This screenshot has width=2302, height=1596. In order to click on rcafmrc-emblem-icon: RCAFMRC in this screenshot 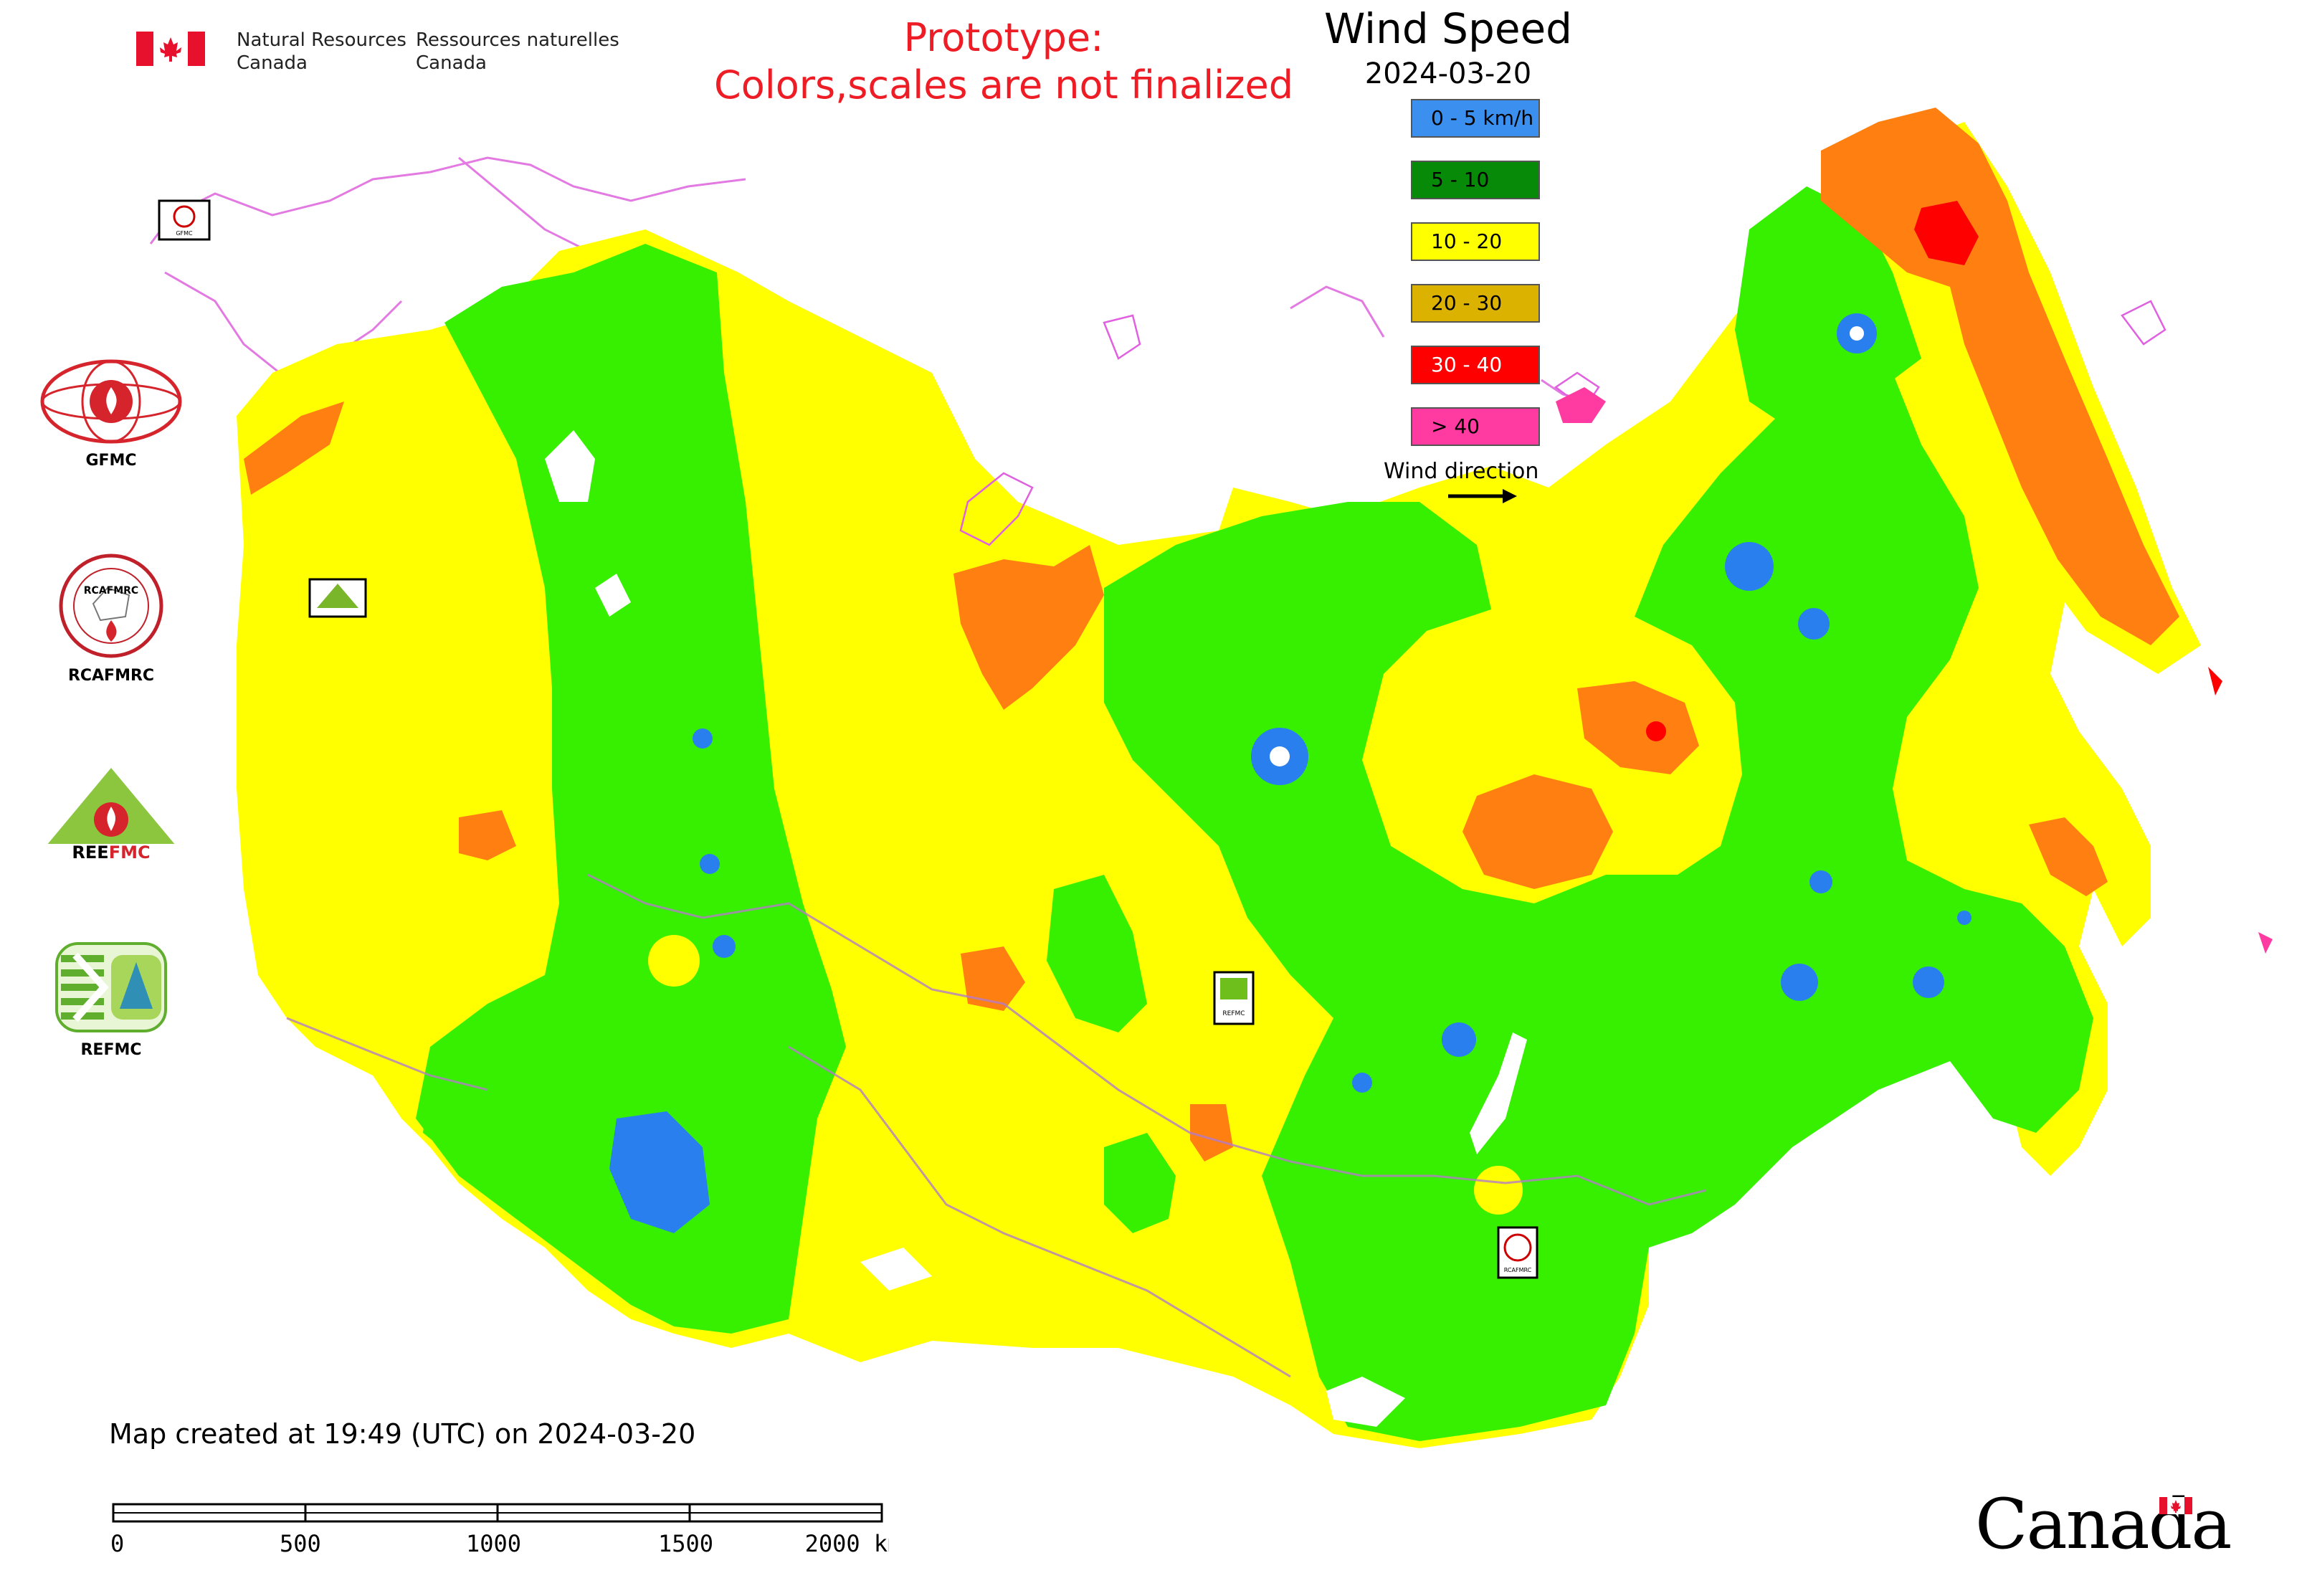, I will do `click(111, 606)`.